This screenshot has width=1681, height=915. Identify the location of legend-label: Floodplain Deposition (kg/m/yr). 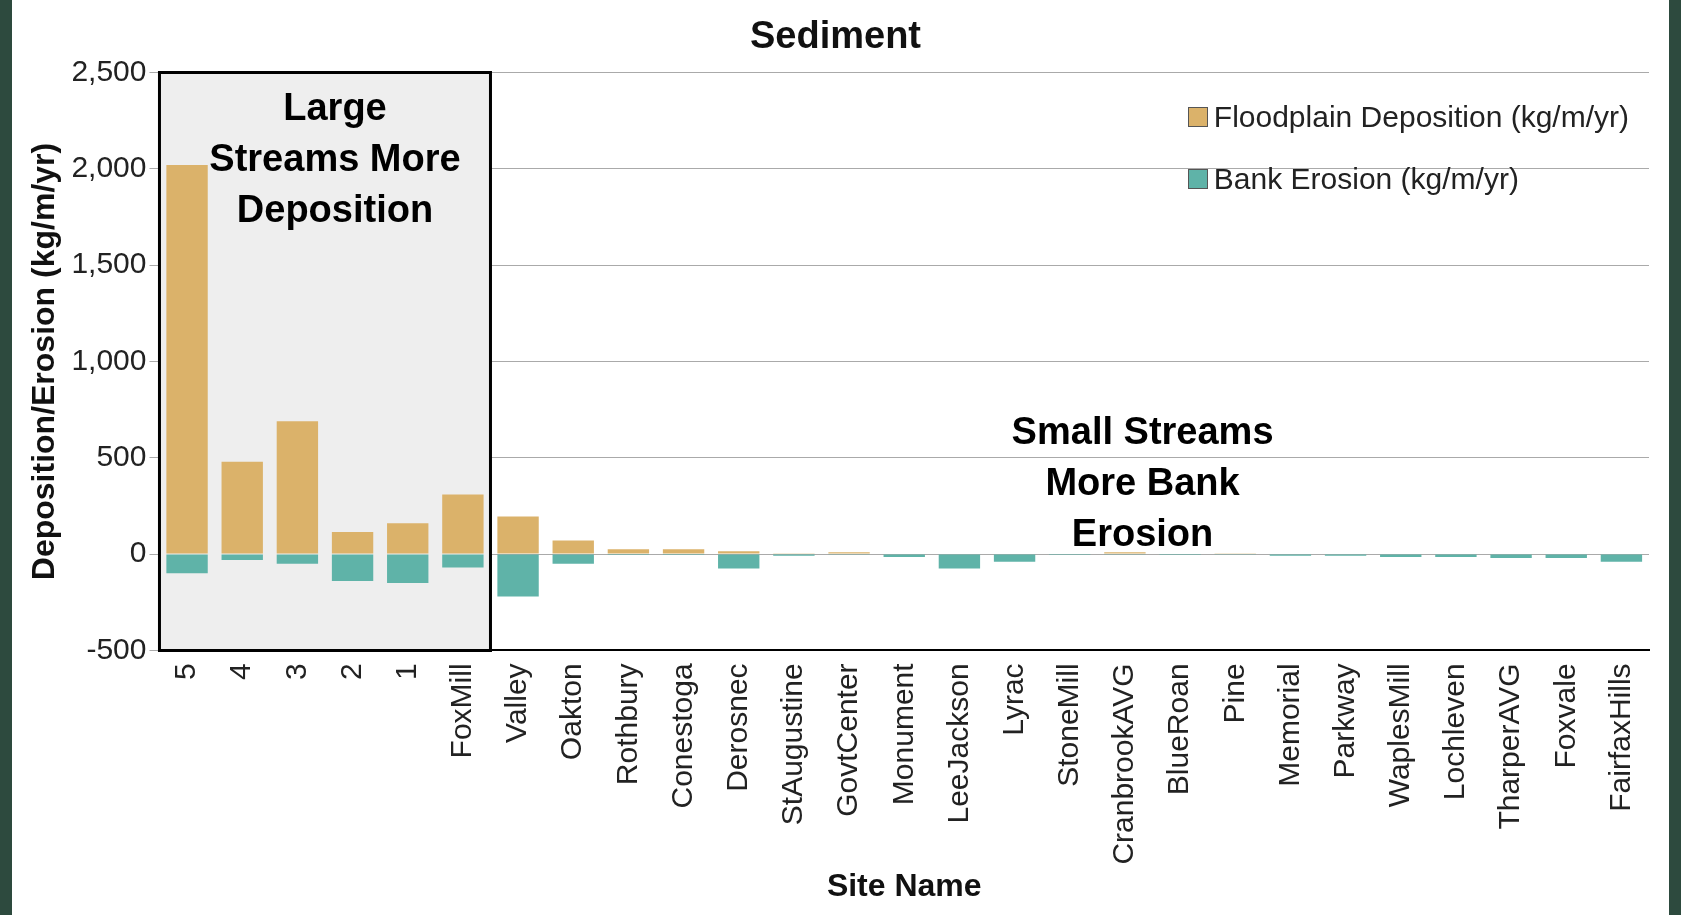
(1421, 117).